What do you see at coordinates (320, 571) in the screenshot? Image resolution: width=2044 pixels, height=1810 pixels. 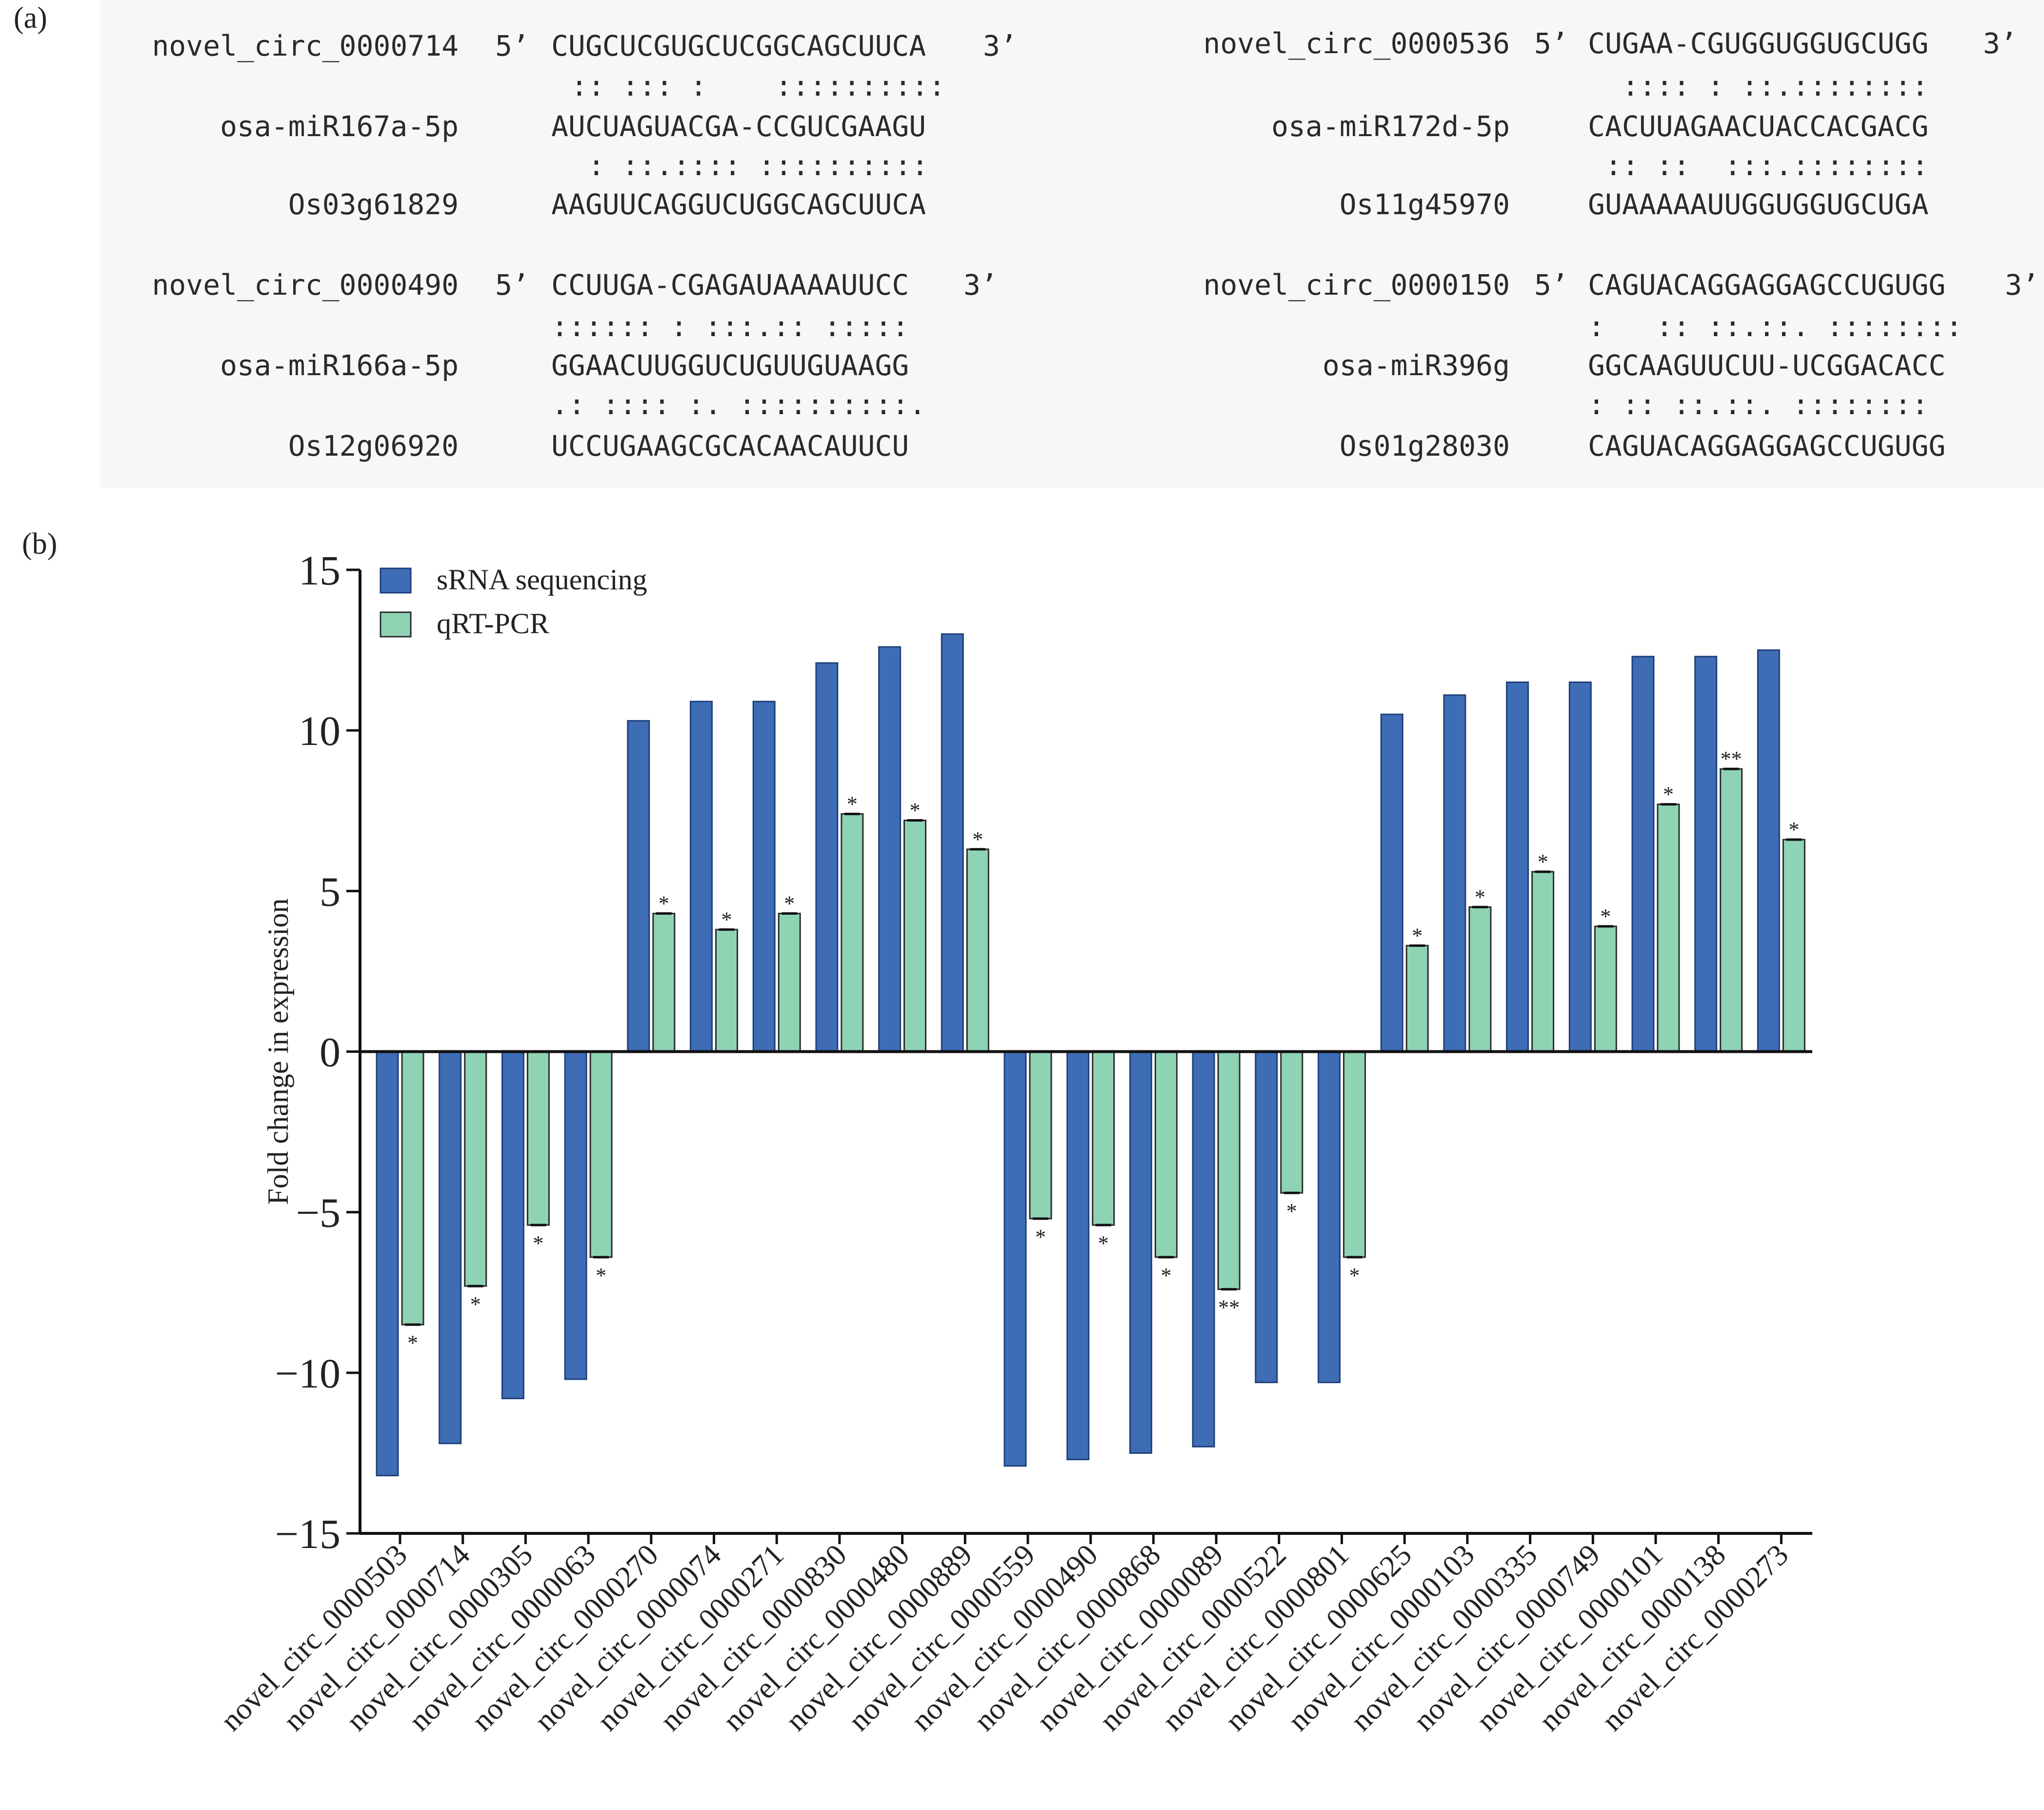 I see `y-tick-label: 15` at bounding box center [320, 571].